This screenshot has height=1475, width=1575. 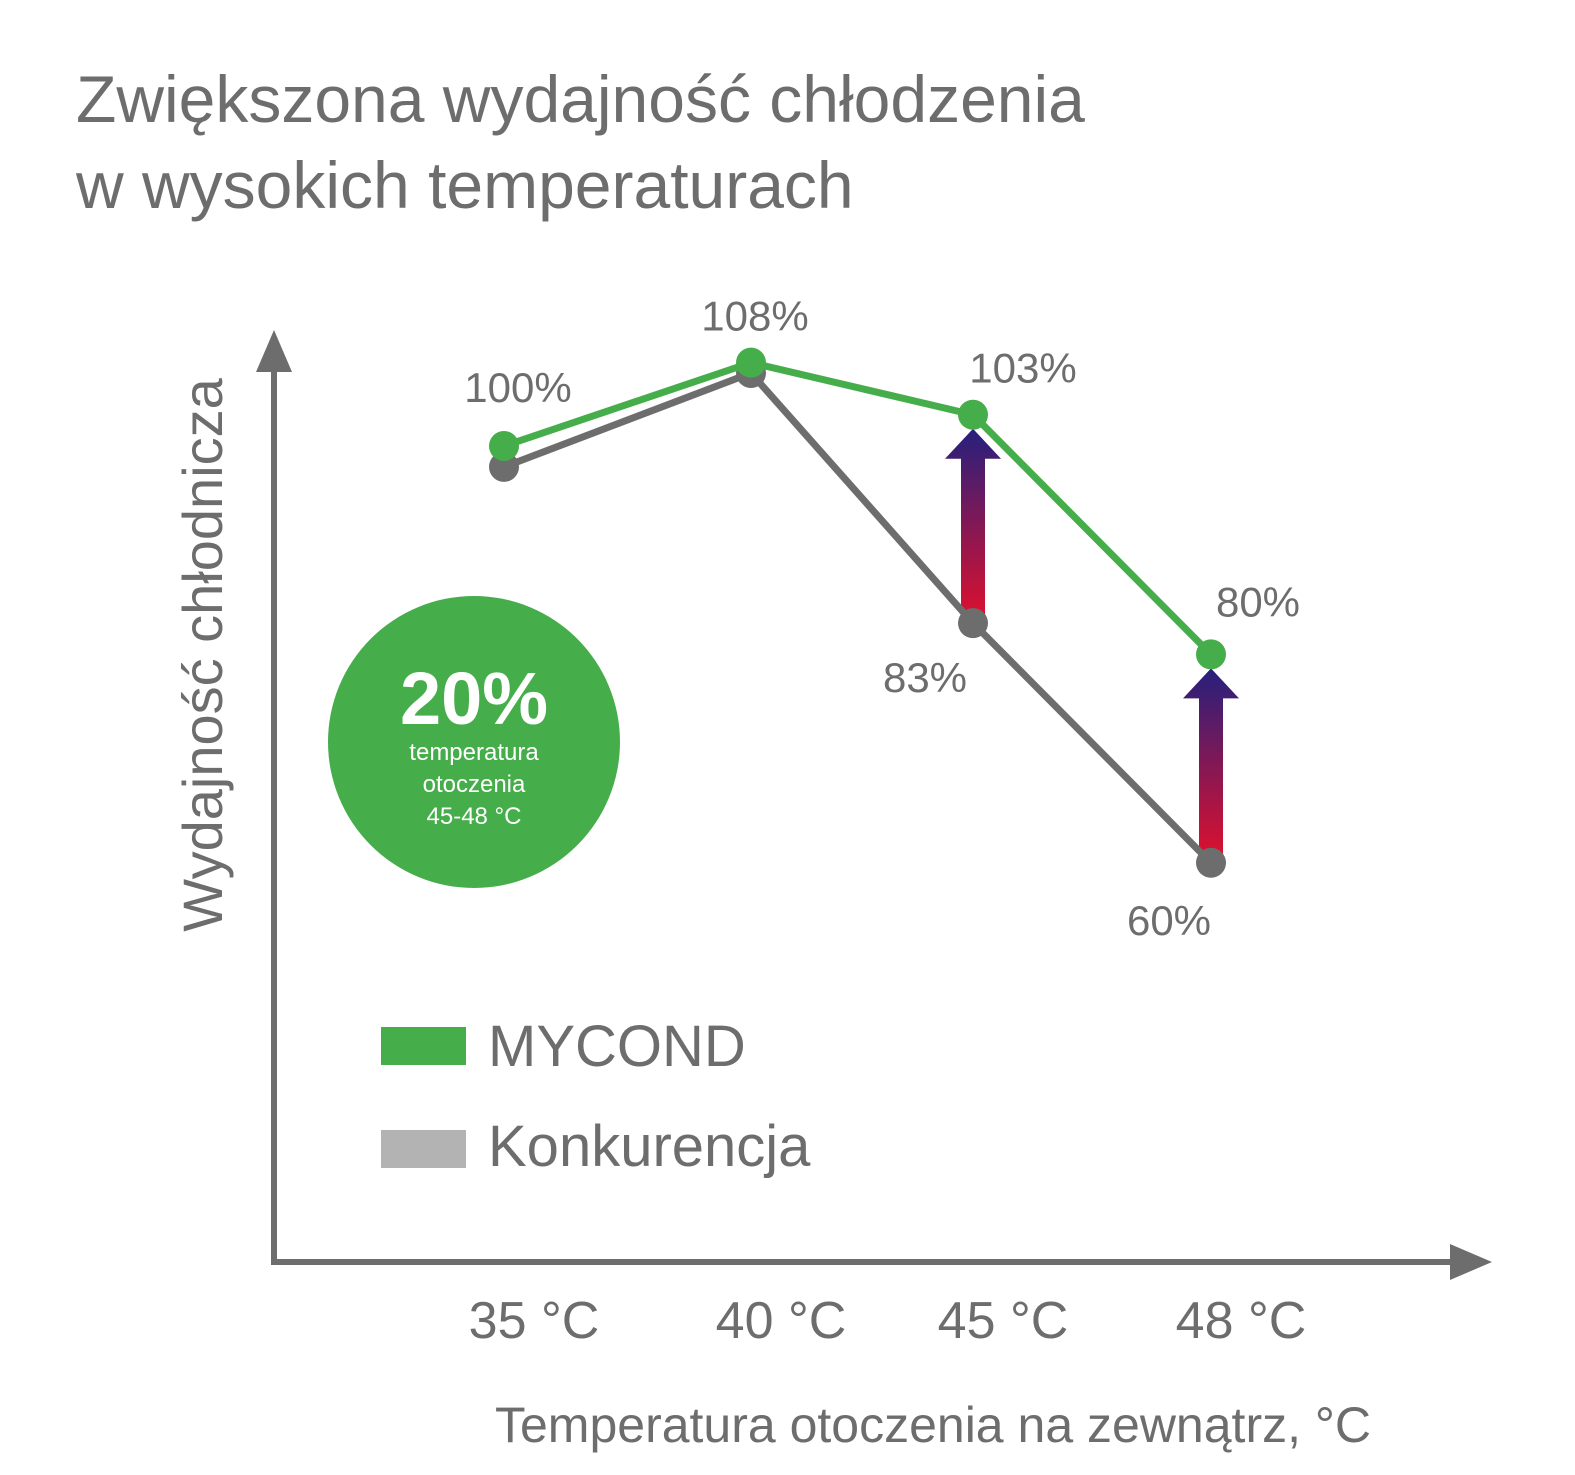 What do you see at coordinates (1241, 1321) in the screenshot?
I see `x-tick-label: 48 °C` at bounding box center [1241, 1321].